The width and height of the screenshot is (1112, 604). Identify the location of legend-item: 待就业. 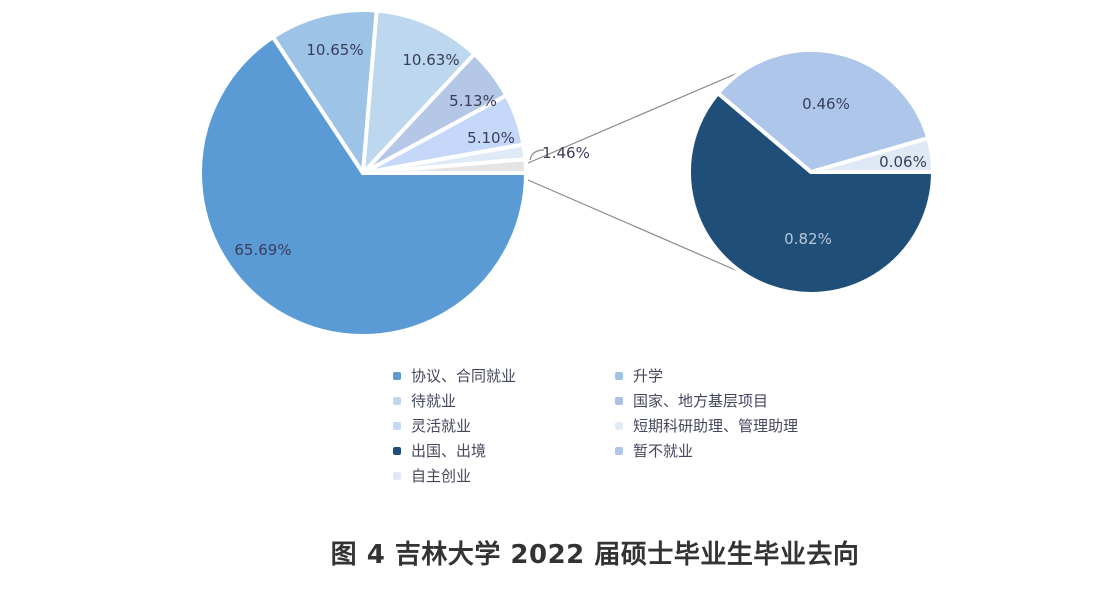
(504, 400).